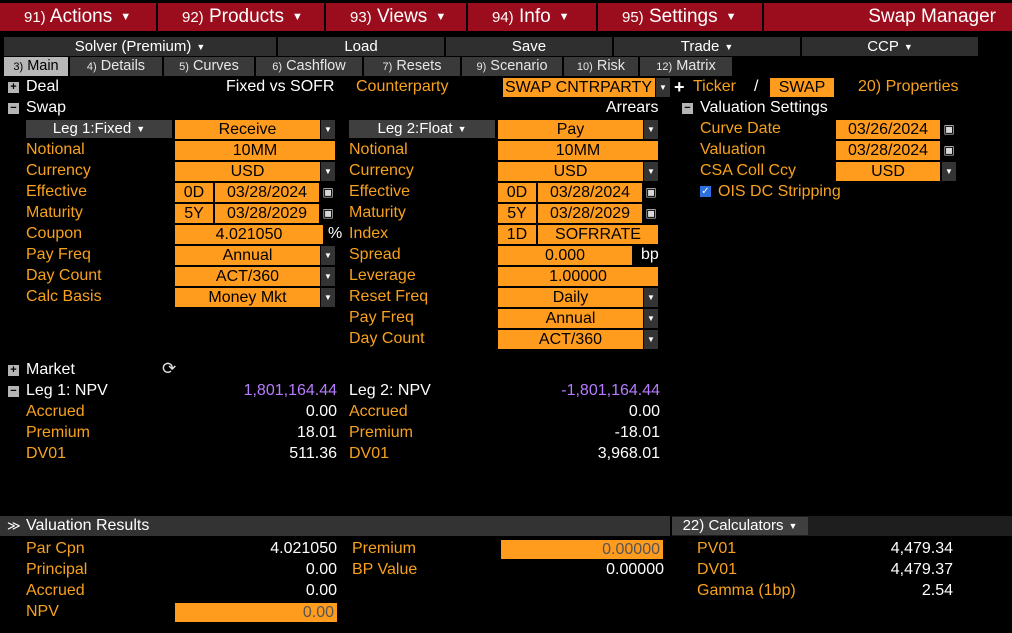 This screenshot has height=633, width=1012. Describe the element at coordinates (369, 233) in the screenshot. I see `leg2-index-label: Index` at that location.